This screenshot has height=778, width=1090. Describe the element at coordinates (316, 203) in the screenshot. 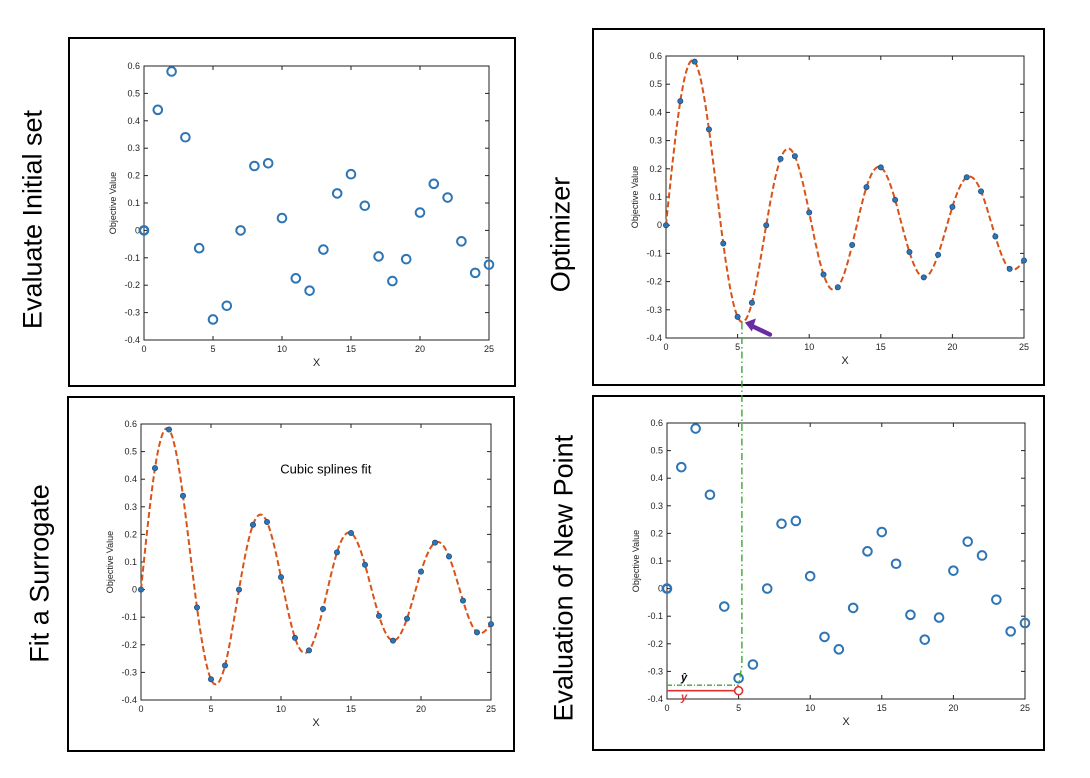

I see `plot-frame` at that location.